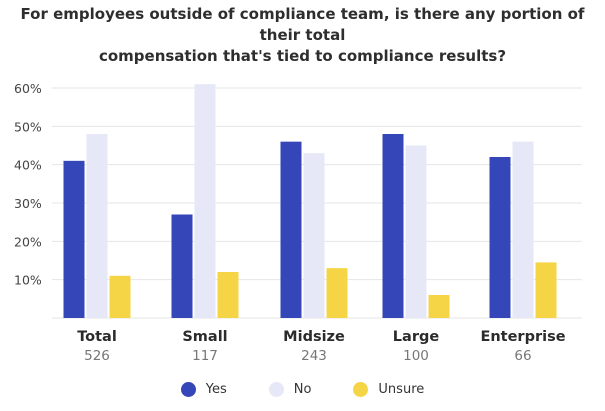 The image size is (605, 411). Describe the element at coordinates (314, 356) in the screenshot. I see `x-category-count: 243` at that location.